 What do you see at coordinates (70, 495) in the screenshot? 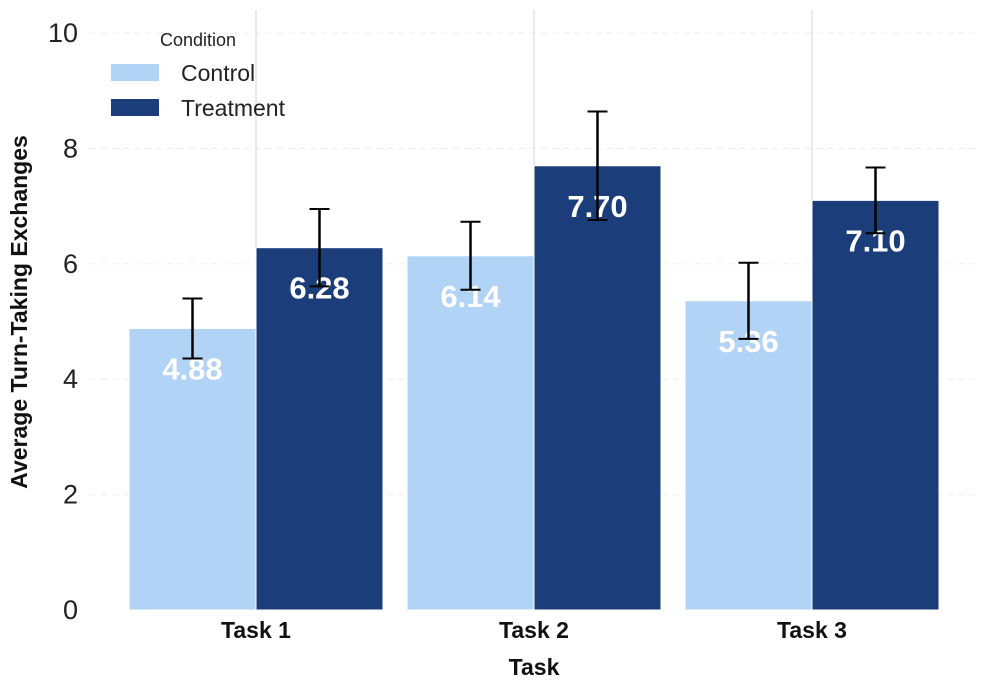
I see `y-tick-label: 2` at bounding box center [70, 495].